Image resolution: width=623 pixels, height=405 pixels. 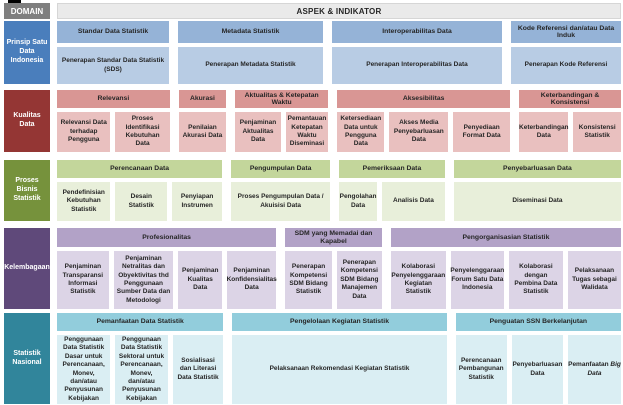 What do you see at coordinates (544, 132) in the screenshot?
I see `indicator-box: Keterbandingan Data` at bounding box center [544, 132].